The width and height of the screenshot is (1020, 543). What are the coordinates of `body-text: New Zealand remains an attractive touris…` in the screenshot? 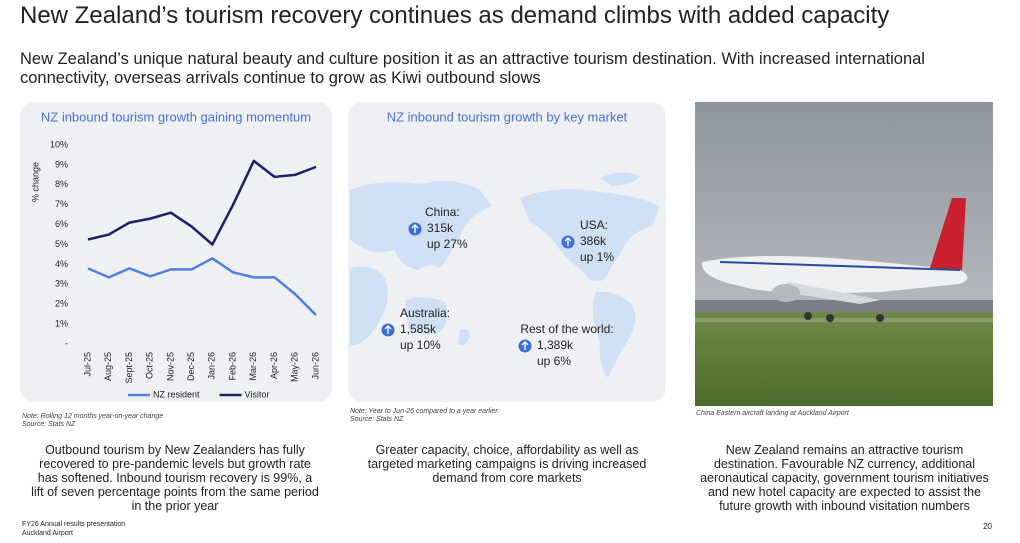 It's located at (844, 478).